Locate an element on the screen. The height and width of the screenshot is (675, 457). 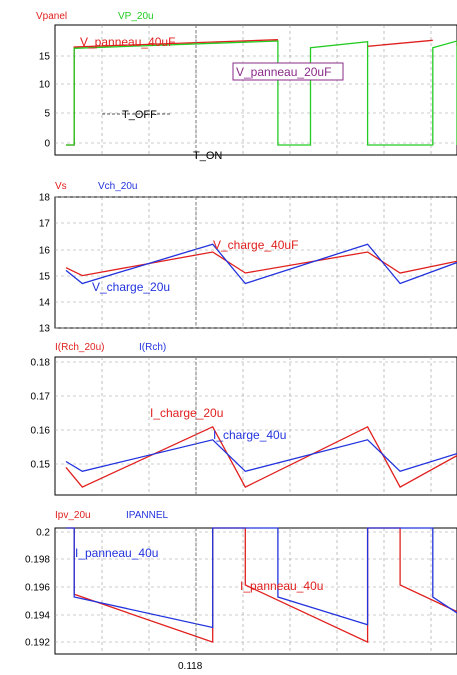
annotation-t-off: T_OFF is located at coordinates (139, 115).